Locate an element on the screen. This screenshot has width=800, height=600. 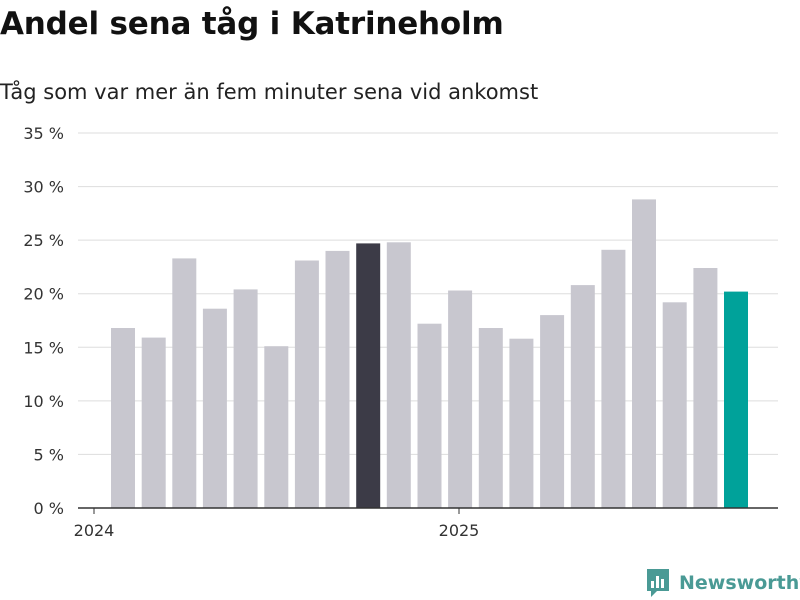
brand-logo: Newsworthy is located at coordinates (722, 583).